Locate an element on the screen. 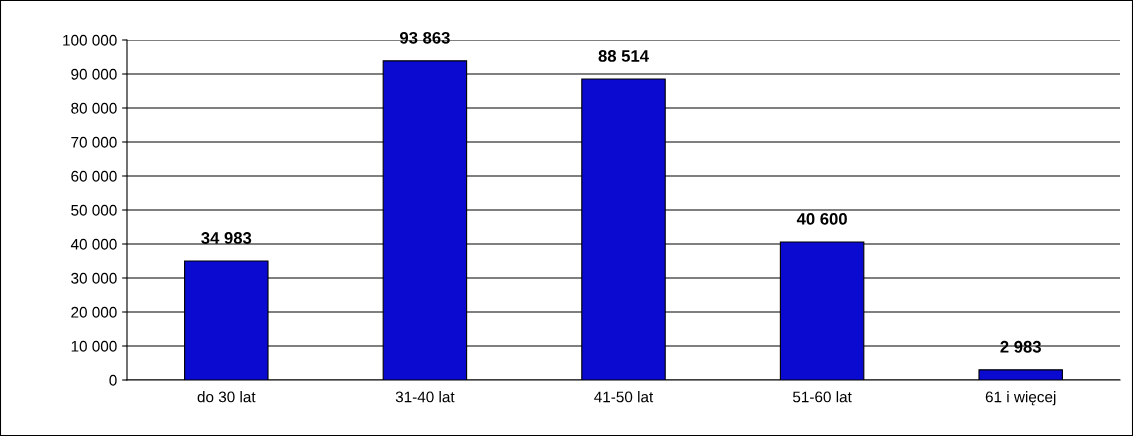 The height and width of the screenshot is (436, 1133). y-tick-label: 60 000 is located at coordinates (94, 176).